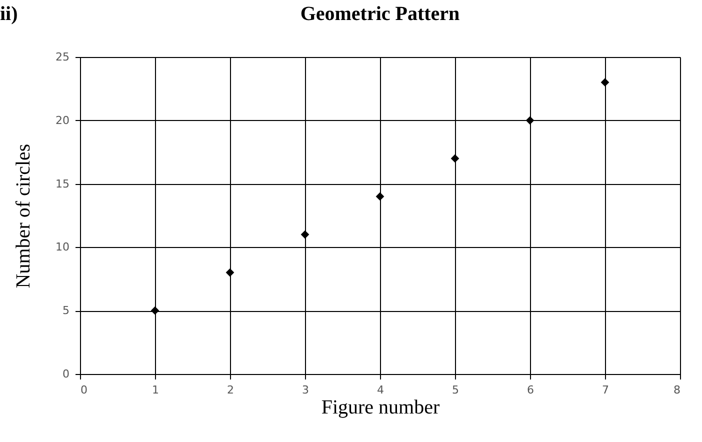 Image resolution: width=702 pixels, height=442 pixels. What do you see at coordinates (9, 14) in the screenshot?
I see `text: ii)` at bounding box center [9, 14].